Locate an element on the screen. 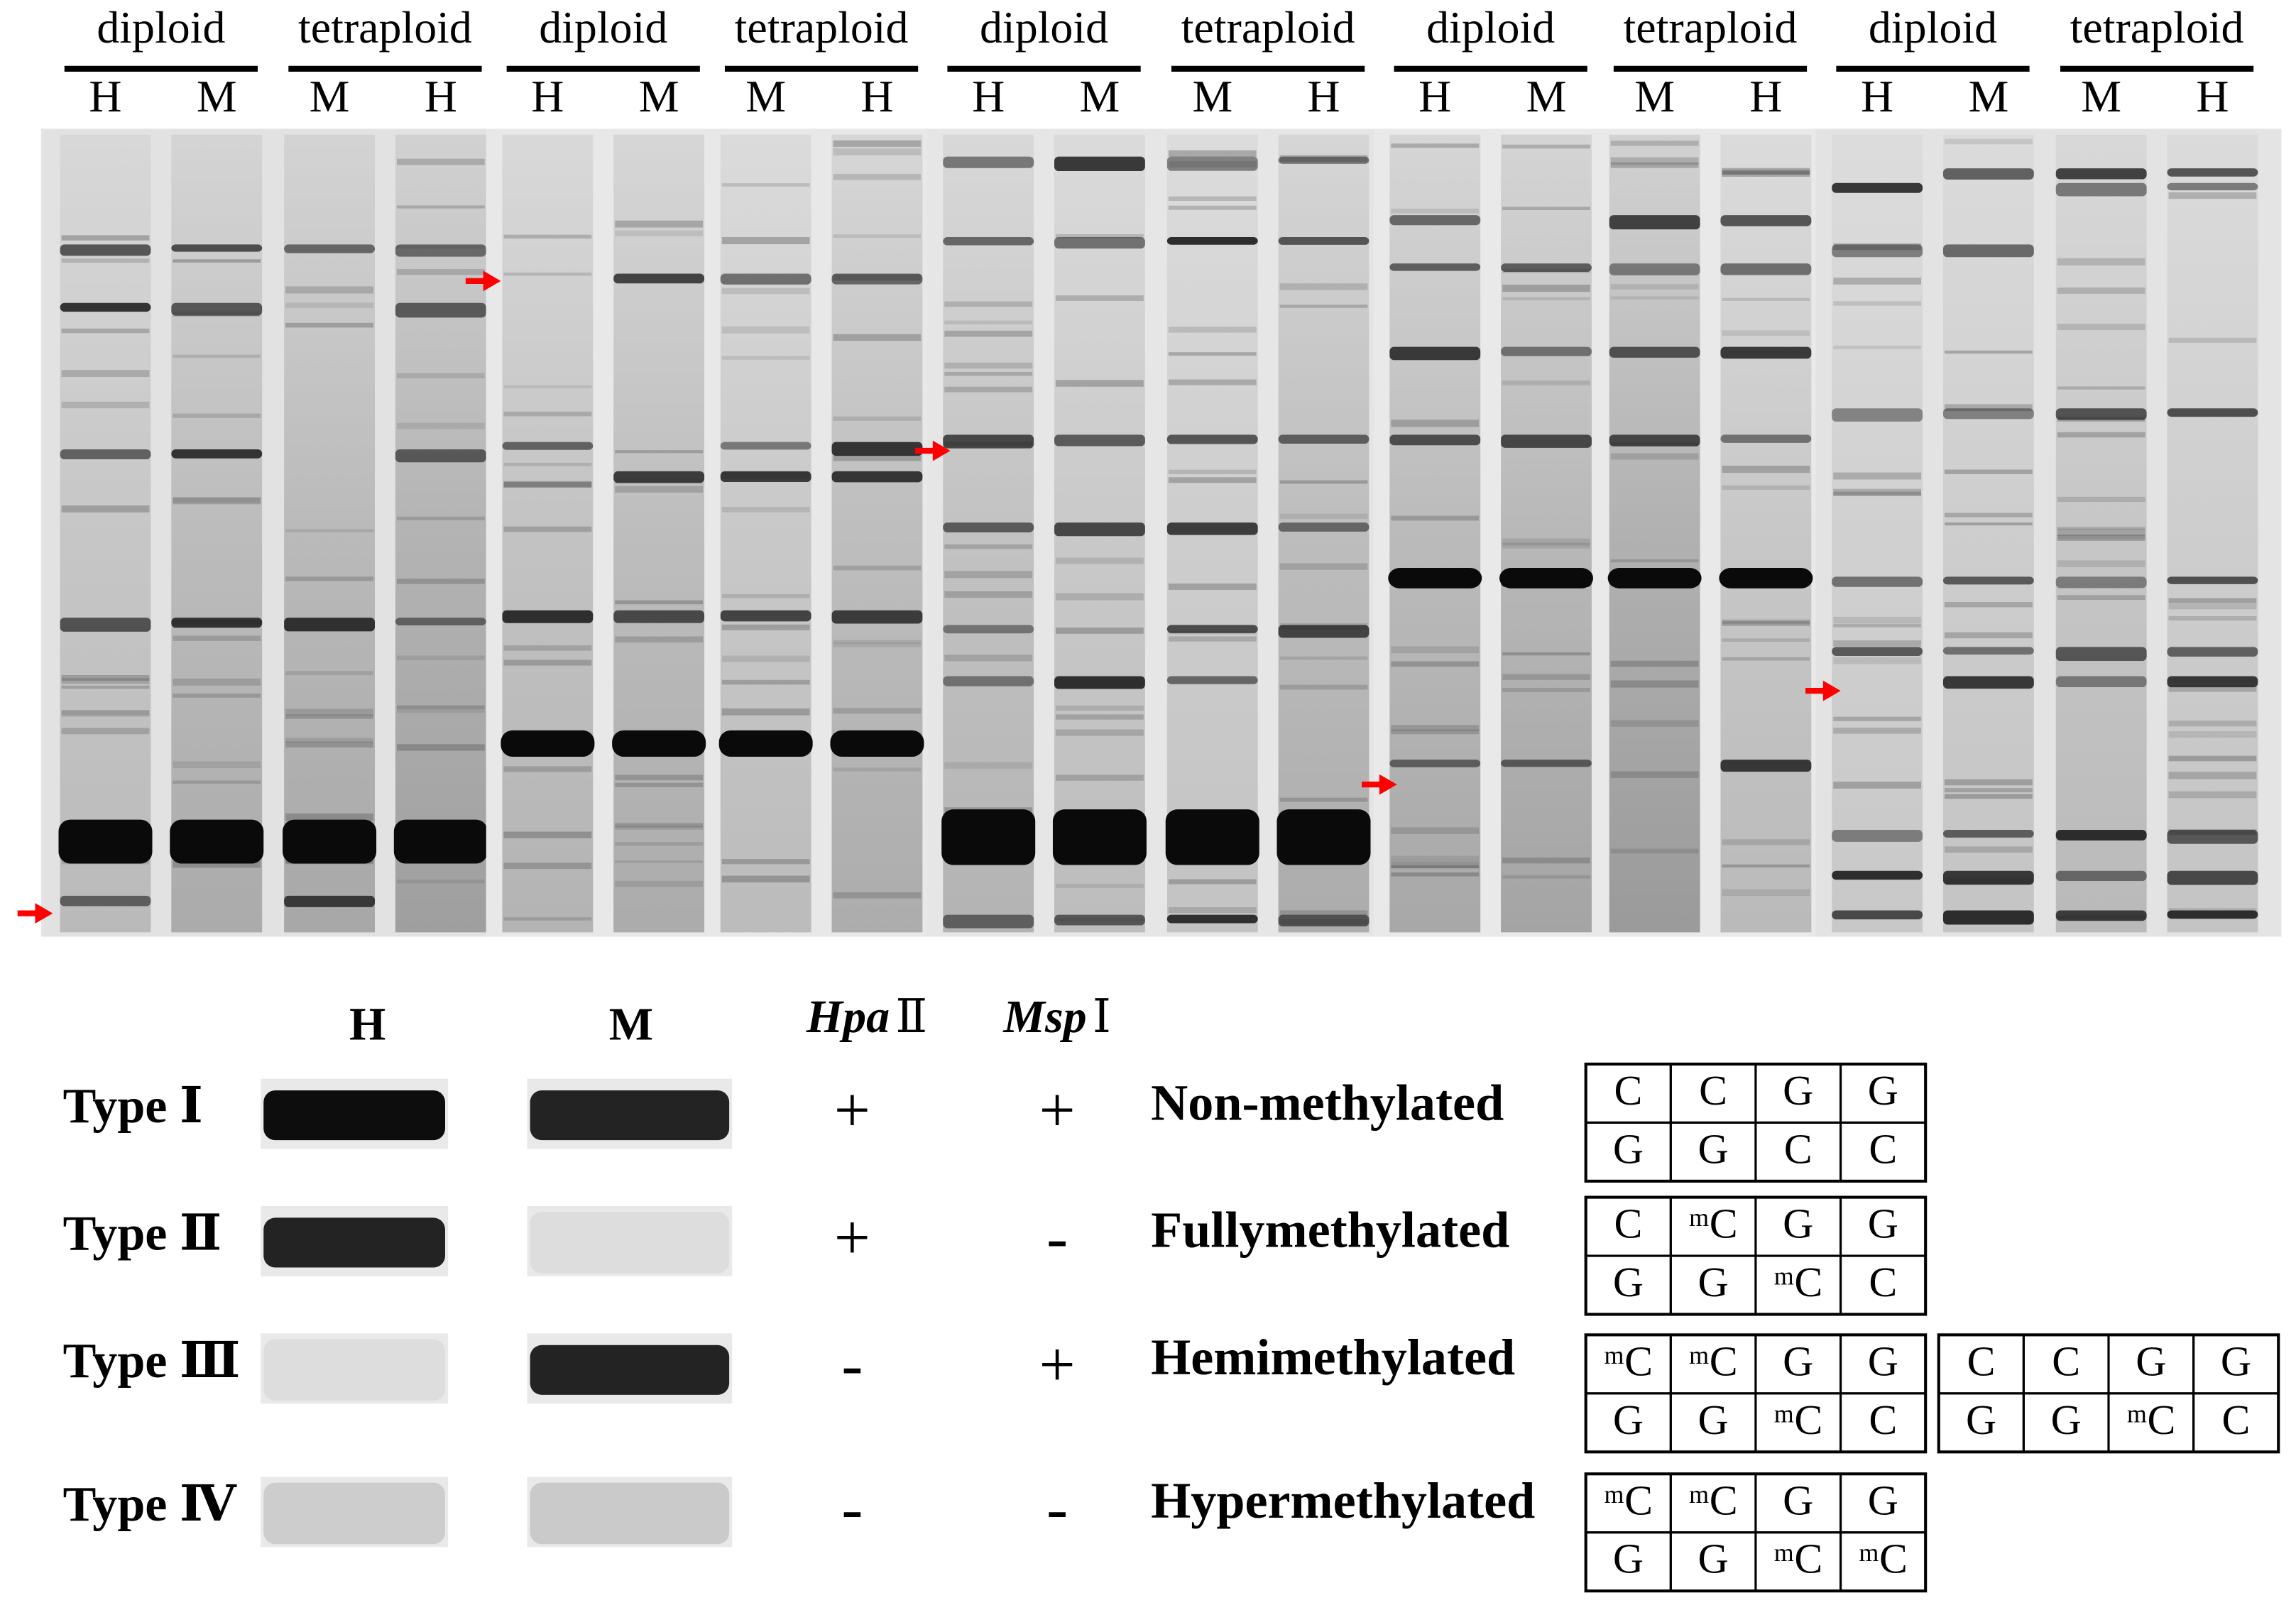 The height and width of the screenshot is (1610, 2296). type-label: Type Ⅰ is located at coordinates (133, 1106).